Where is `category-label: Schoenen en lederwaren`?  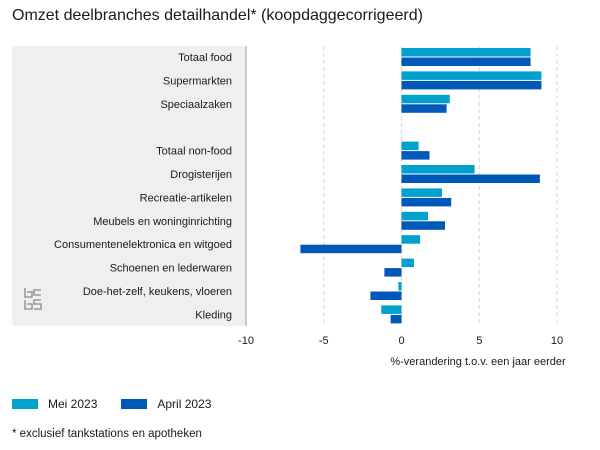
category-label: Schoenen en lederwaren is located at coordinates (171, 269).